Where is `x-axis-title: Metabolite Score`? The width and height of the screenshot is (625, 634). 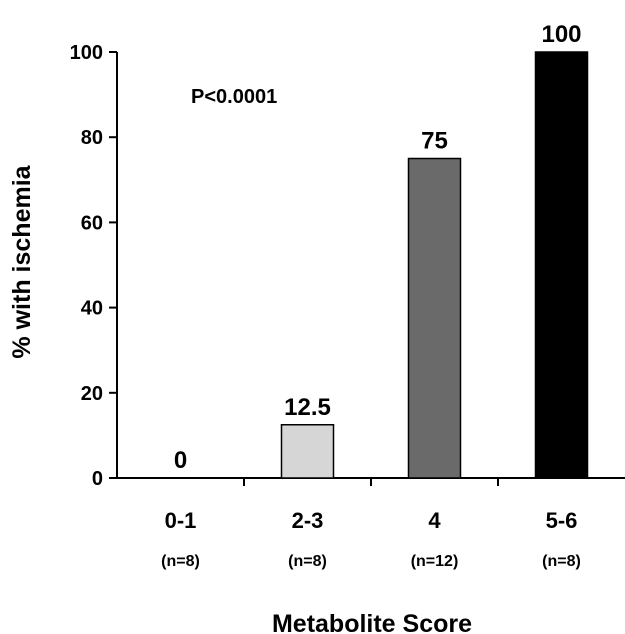
x-axis-title: Metabolite Score is located at coordinates (372, 622).